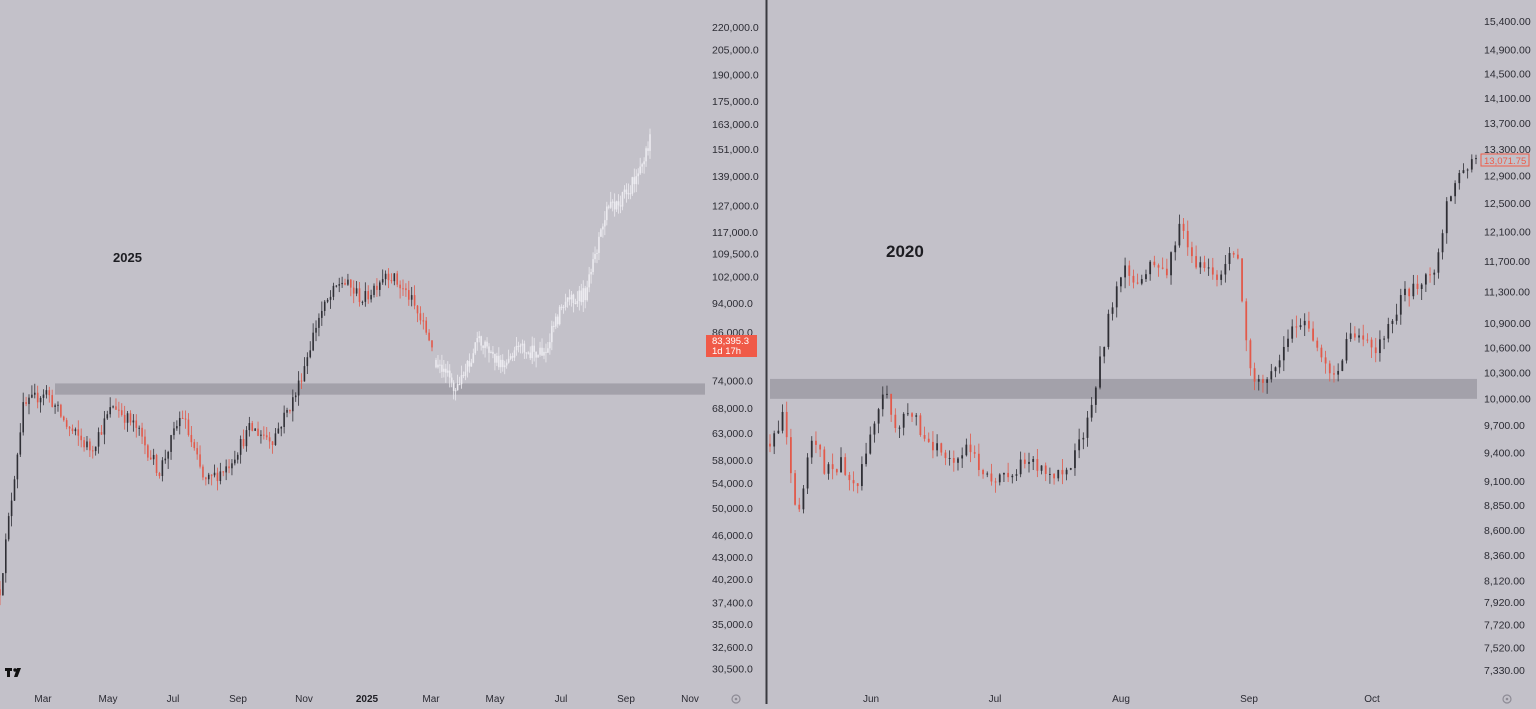  What do you see at coordinates (1507, 699) in the screenshot?
I see `right-settings-icon` at bounding box center [1507, 699].